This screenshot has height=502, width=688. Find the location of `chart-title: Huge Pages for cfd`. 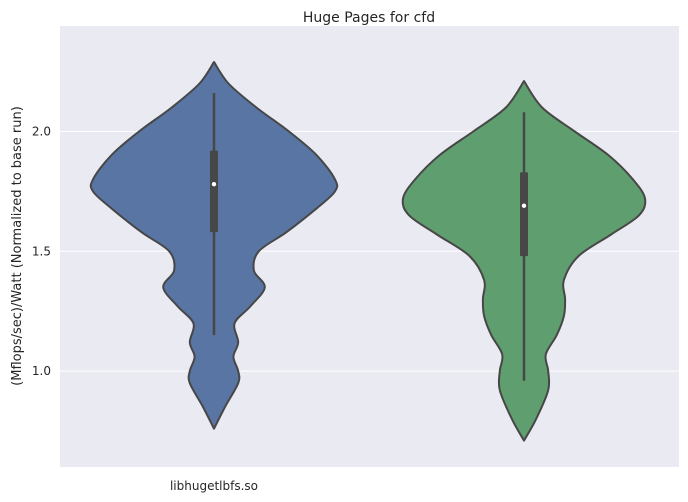

chart-title: Huge Pages for cfd is located at coordinates (369, 18).